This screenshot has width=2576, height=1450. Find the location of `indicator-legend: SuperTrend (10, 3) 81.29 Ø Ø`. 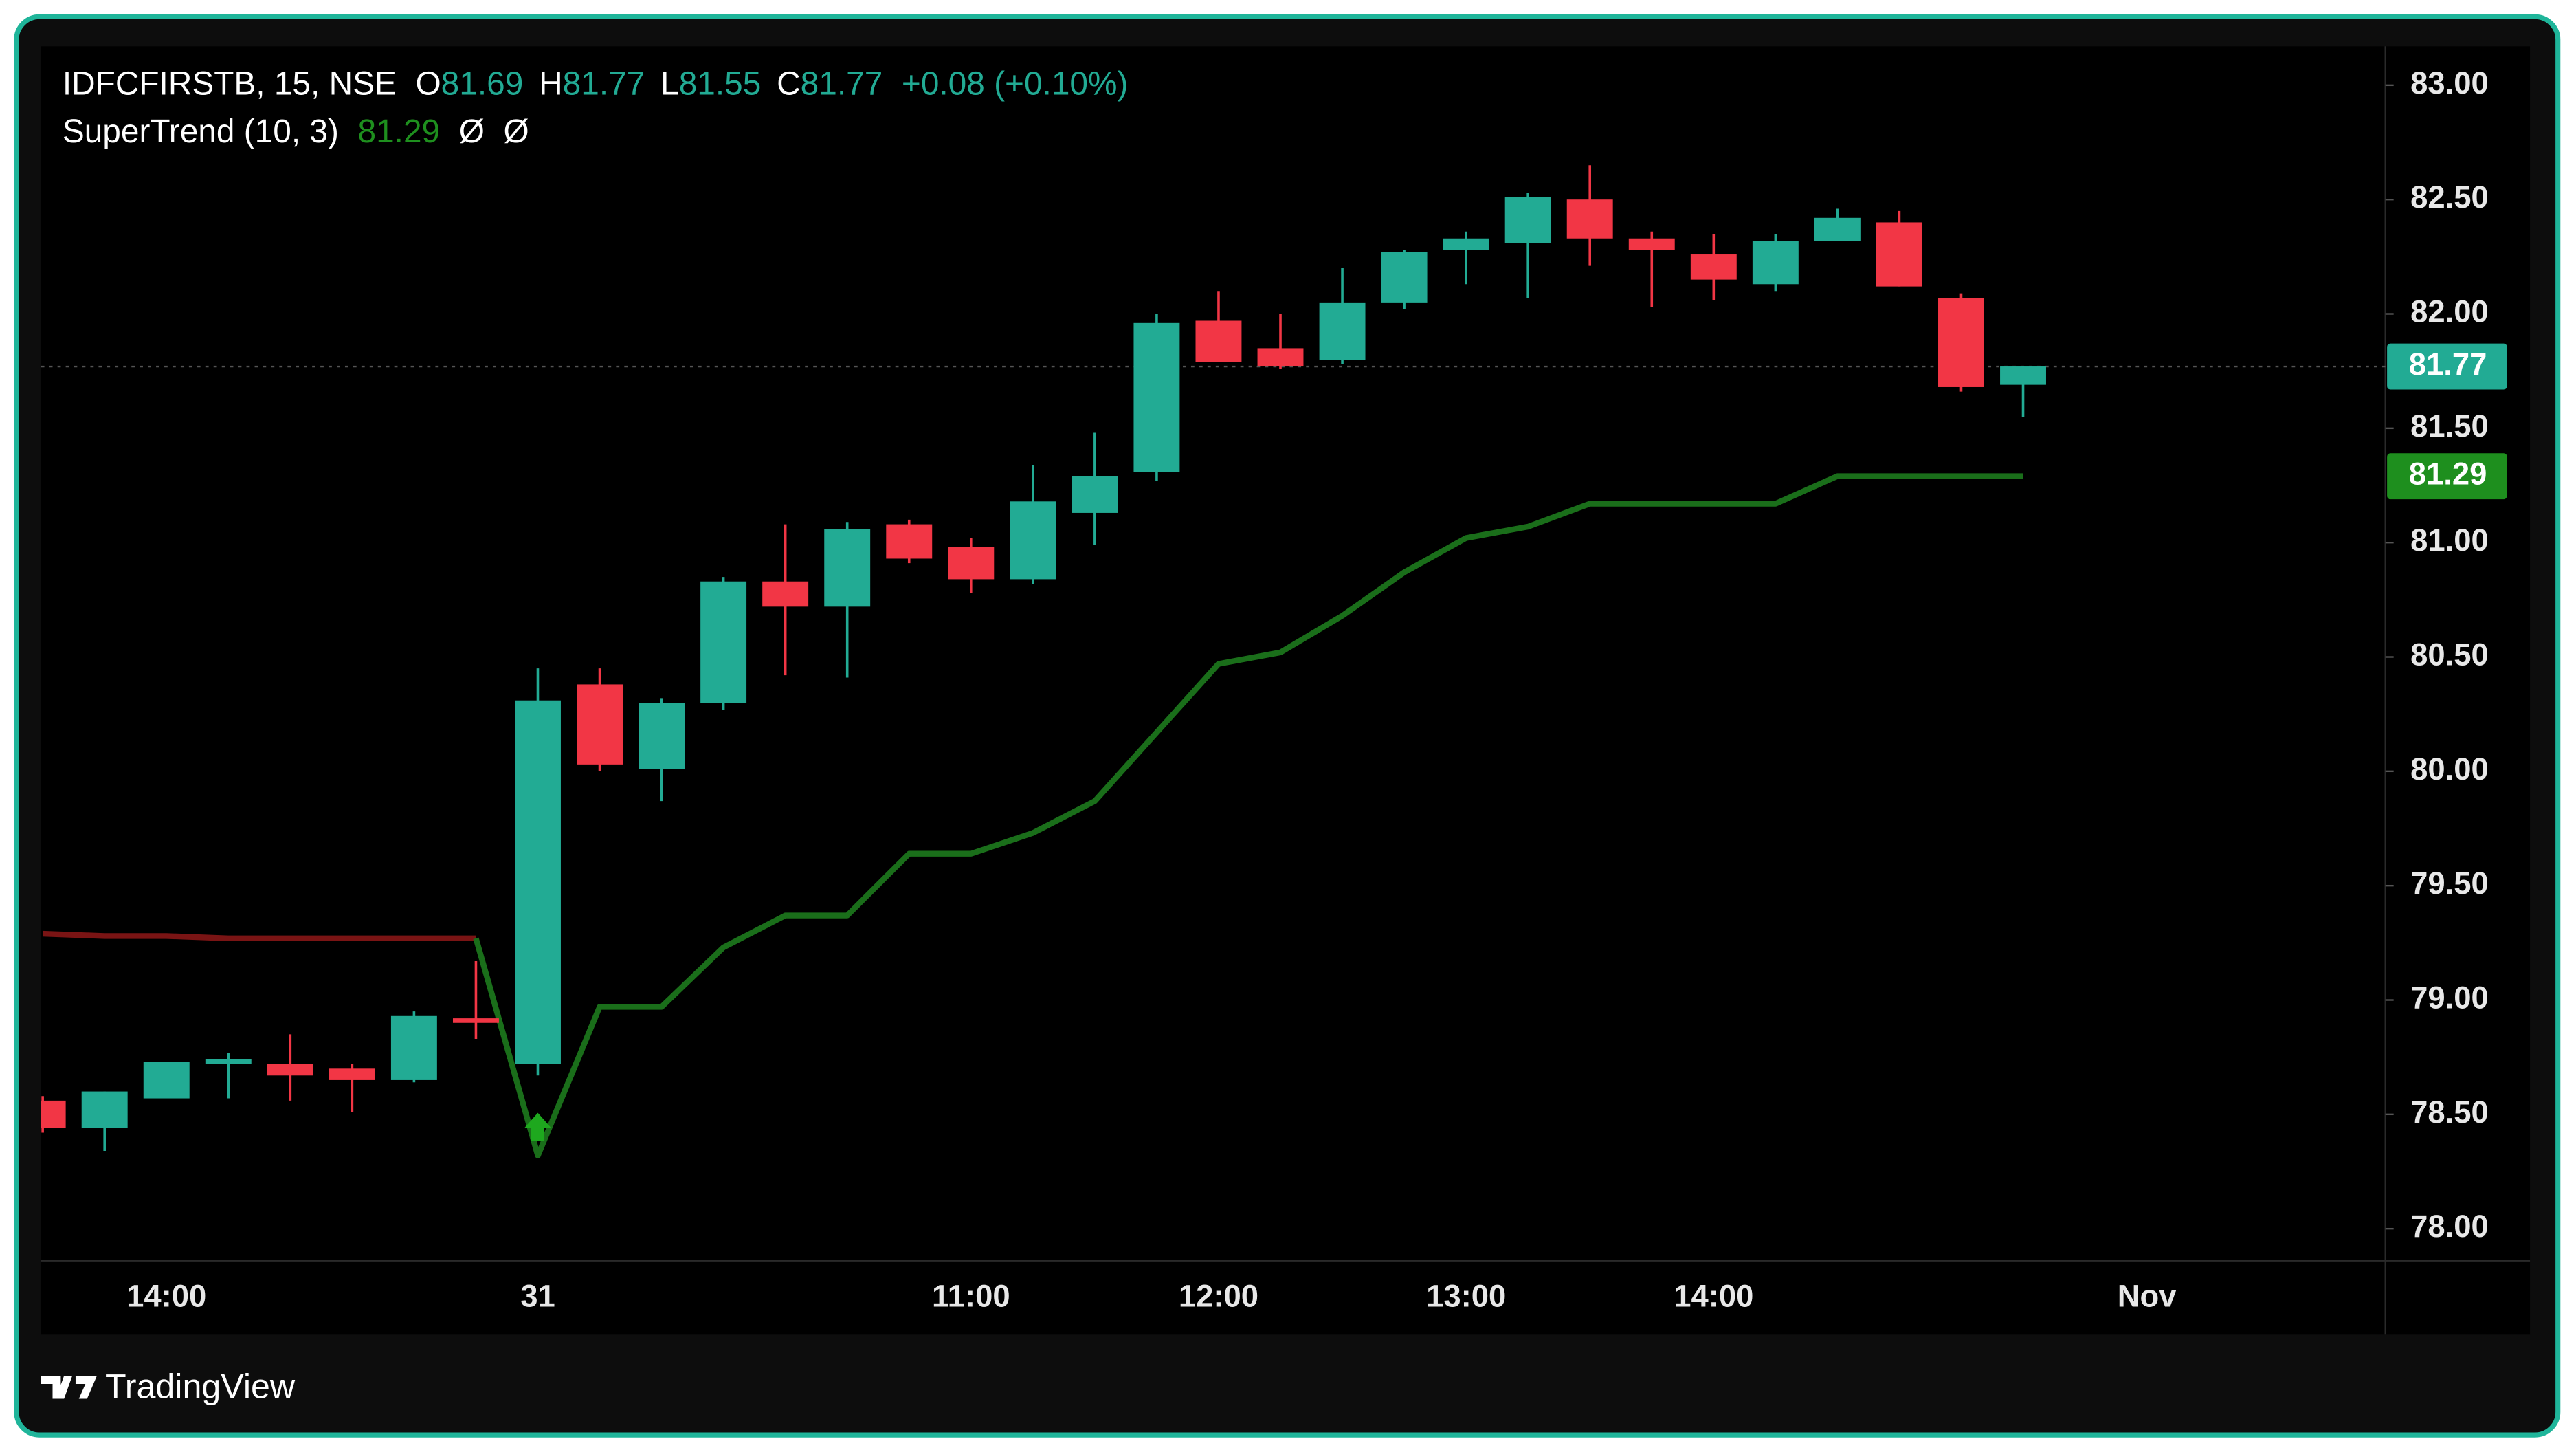

indicator-legend: SuperTrend (10, 3) 81.29 Ø Ø is located at coordinates (296, 131).